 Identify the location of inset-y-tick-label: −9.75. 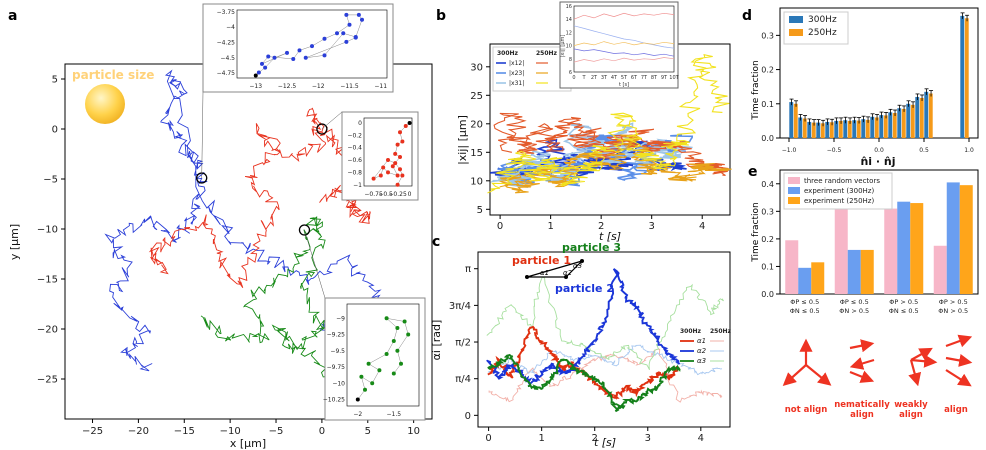
(336, 367).